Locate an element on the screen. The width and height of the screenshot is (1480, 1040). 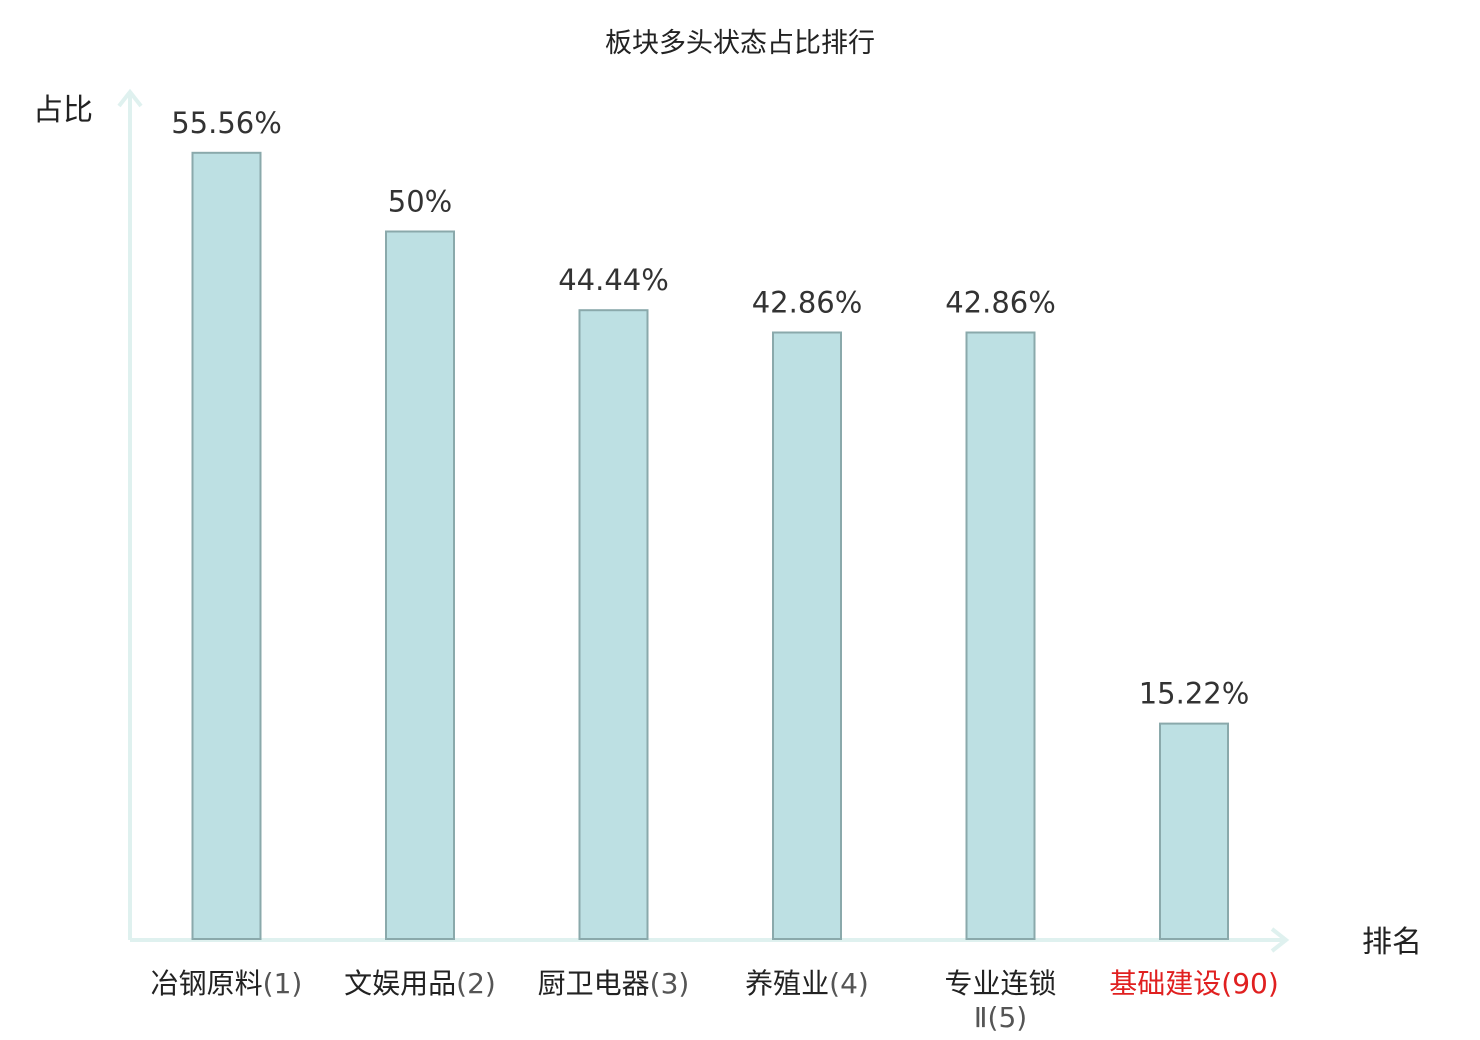
value-label-4: 42.86% is located at coordinates (807, 303).